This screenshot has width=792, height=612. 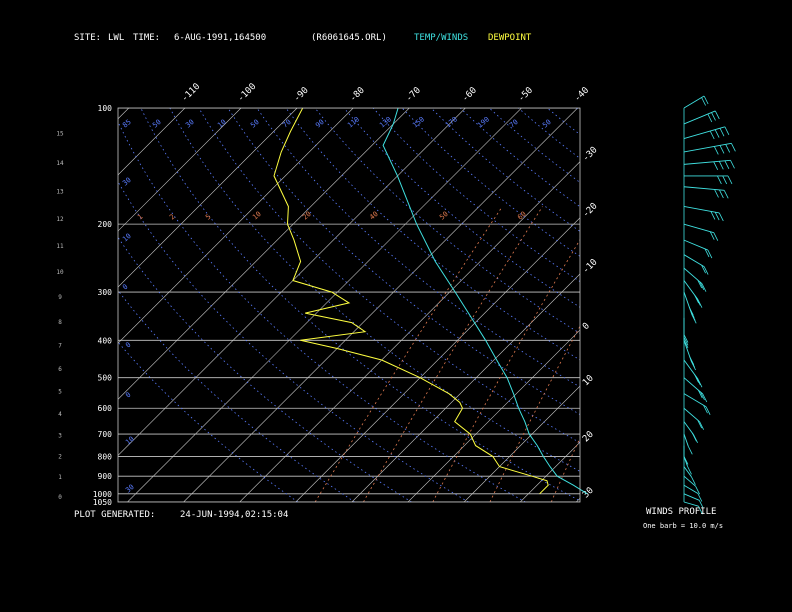 I want to click on dry-adiabat-label: 190, so click(x=483, y=122).